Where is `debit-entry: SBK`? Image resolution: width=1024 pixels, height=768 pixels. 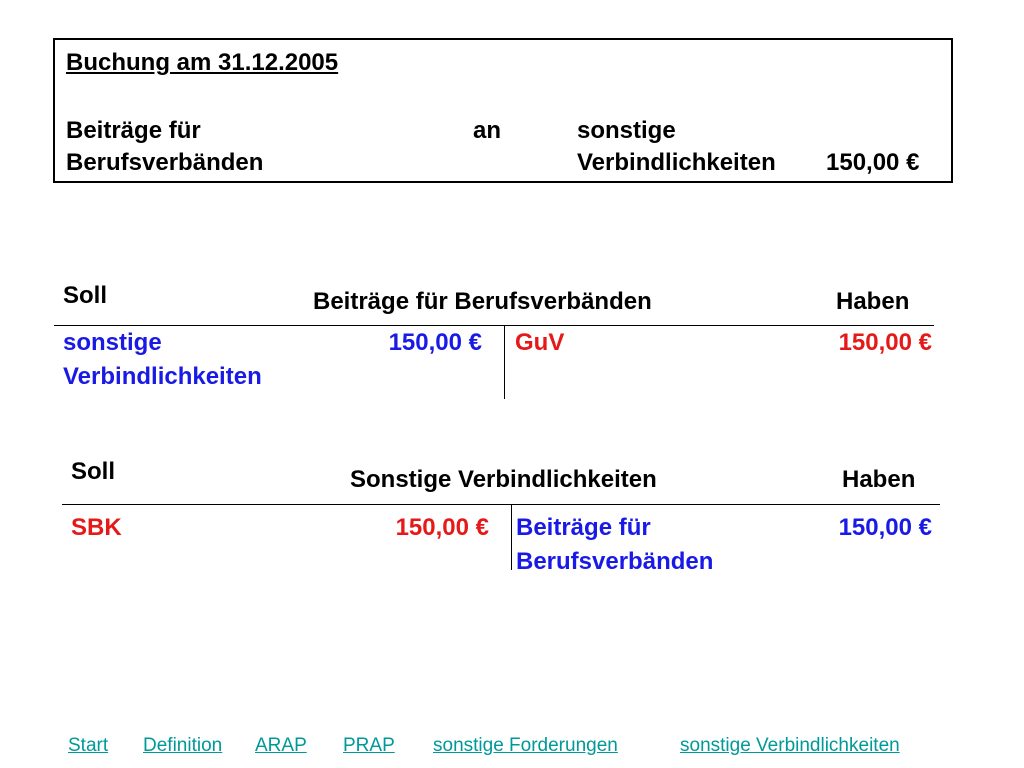 debit-entry: SBK is located at coordinates (96, 527).